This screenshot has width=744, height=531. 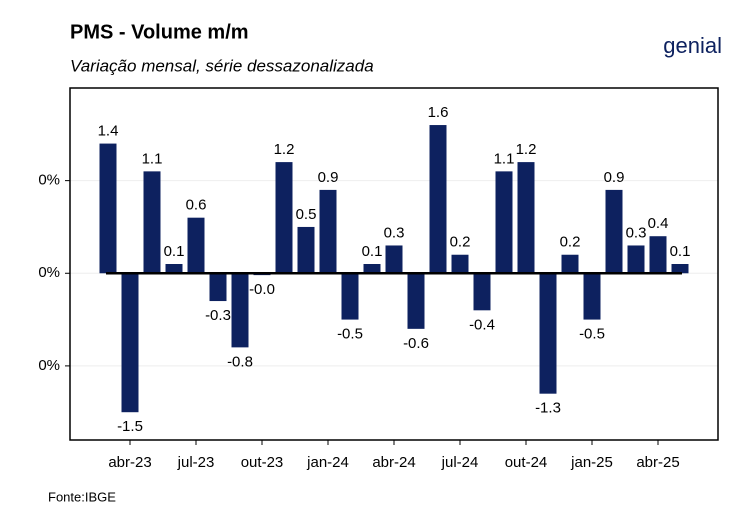 I want to click on x-tick-label: abr-25, so click(x=657, y=462).